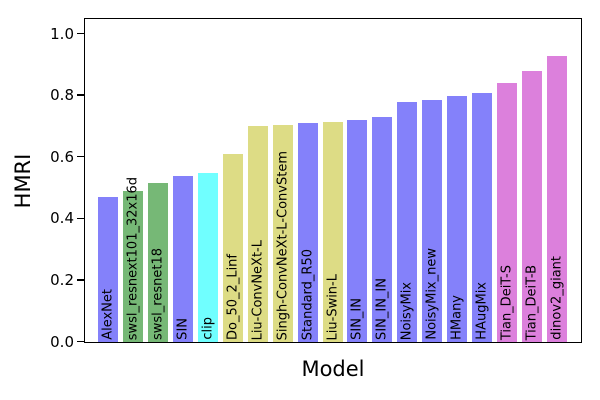 The width and height of the screenshot is (600, 400). Describe the element at coordinates (357, 231) in the screenshot. I see `bar: SIN_IN` at that location.